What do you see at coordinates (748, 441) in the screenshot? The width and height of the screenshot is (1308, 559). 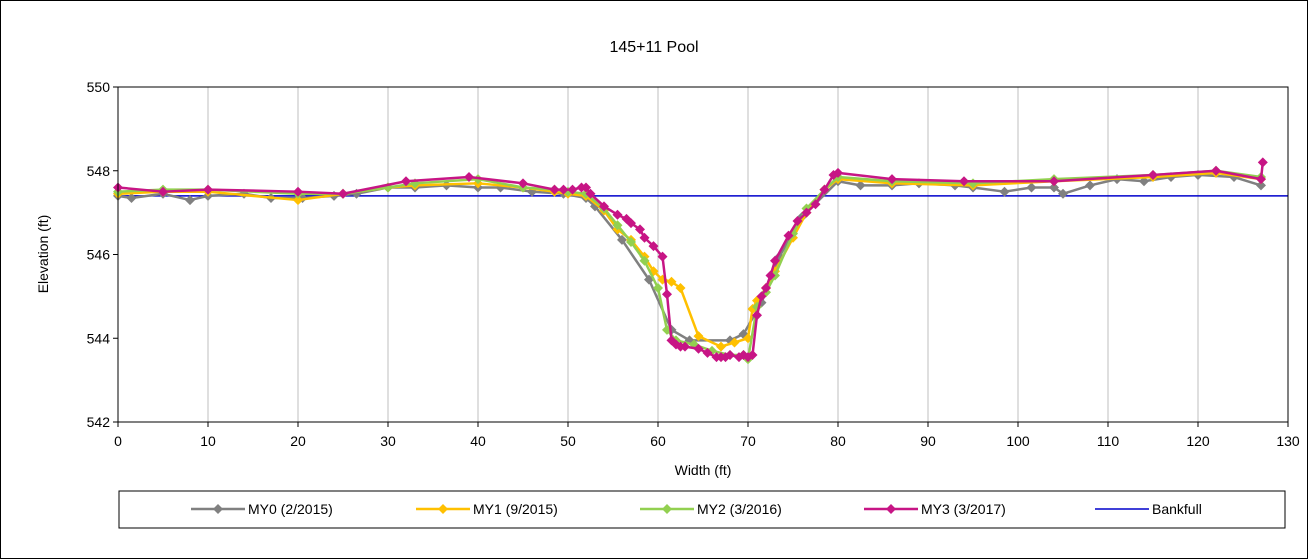 I see `x-tick-label: 70` at bounding box center [748, 441].